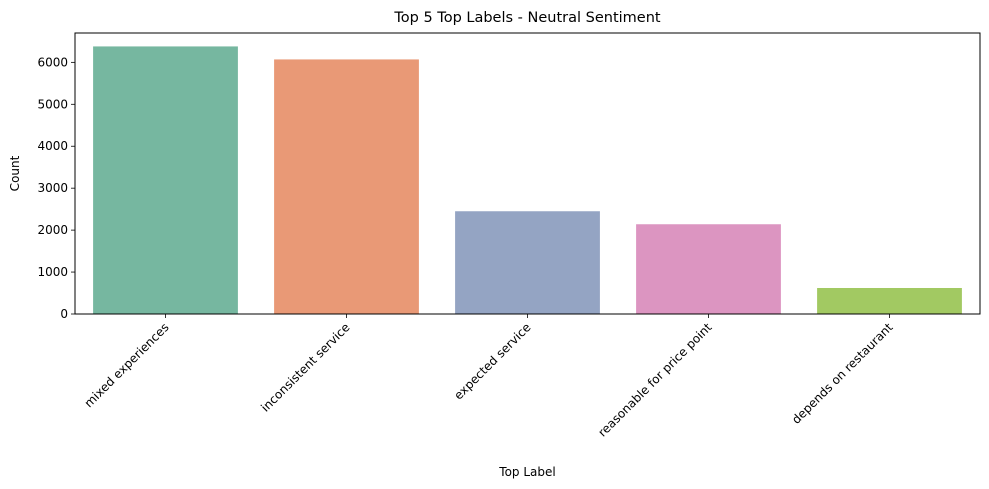 This screenshot has height=489, width=989. Describe the element at coordinates (492, 361) in the screenshot. I see `x-tick-label: expected service` at that location.